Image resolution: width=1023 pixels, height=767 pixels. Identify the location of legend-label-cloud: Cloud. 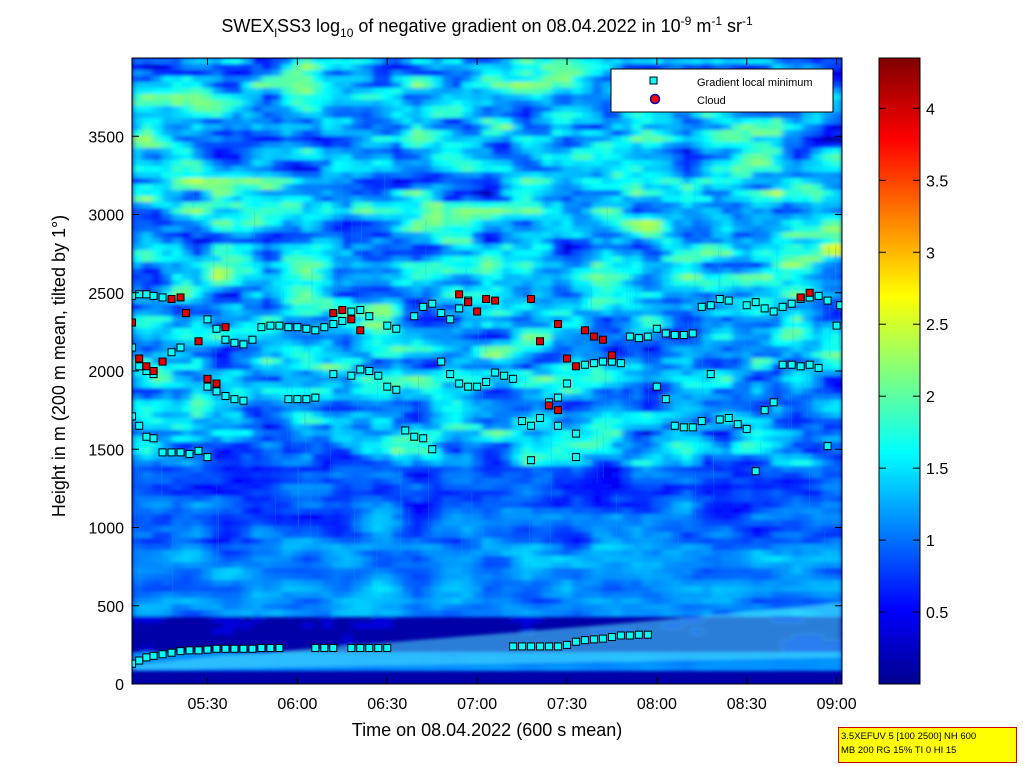
(711, 101).